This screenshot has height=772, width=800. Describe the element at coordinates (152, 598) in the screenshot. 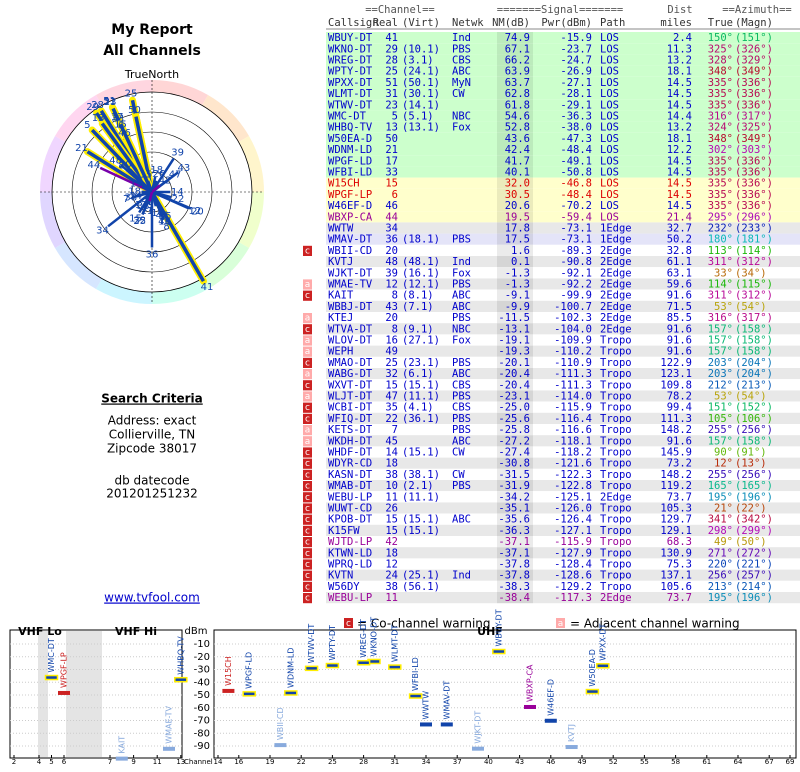

I see `site-link: www.tvfool.com` at that location.